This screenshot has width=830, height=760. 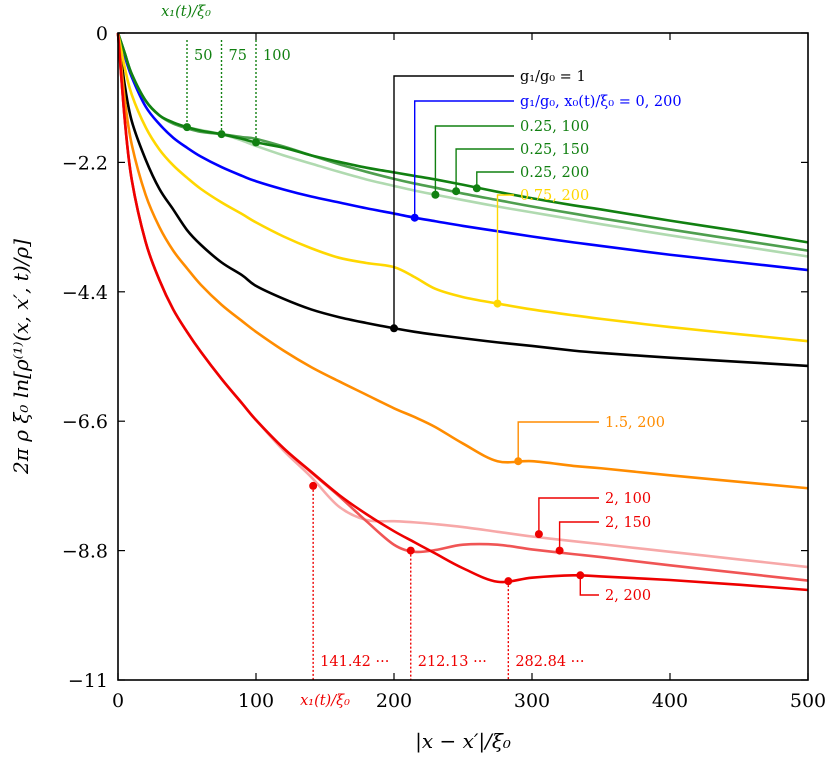 I want to click on legend-label-g-g-x-t-0-200: g₁/g₀, x₀(t)/ξ₀ = 0, 200, so click(x=601, y=102).